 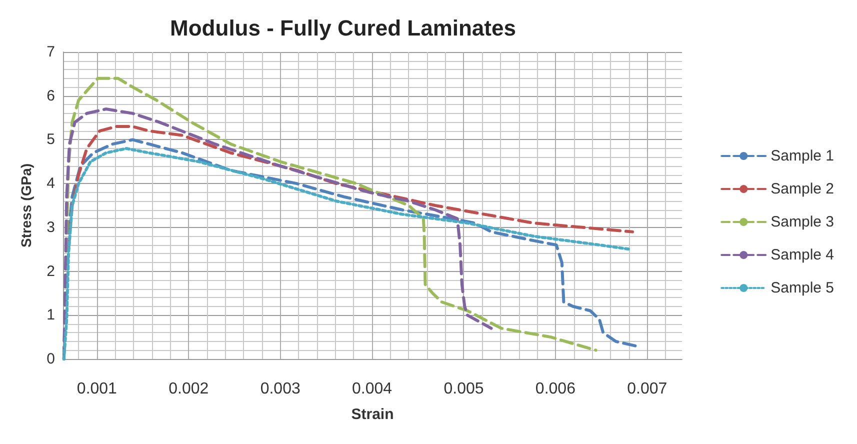 What do you see at coordinates (50, 359) in the screenshot?
I see `y-tick-label: 0` at bounding box center [50, 359].